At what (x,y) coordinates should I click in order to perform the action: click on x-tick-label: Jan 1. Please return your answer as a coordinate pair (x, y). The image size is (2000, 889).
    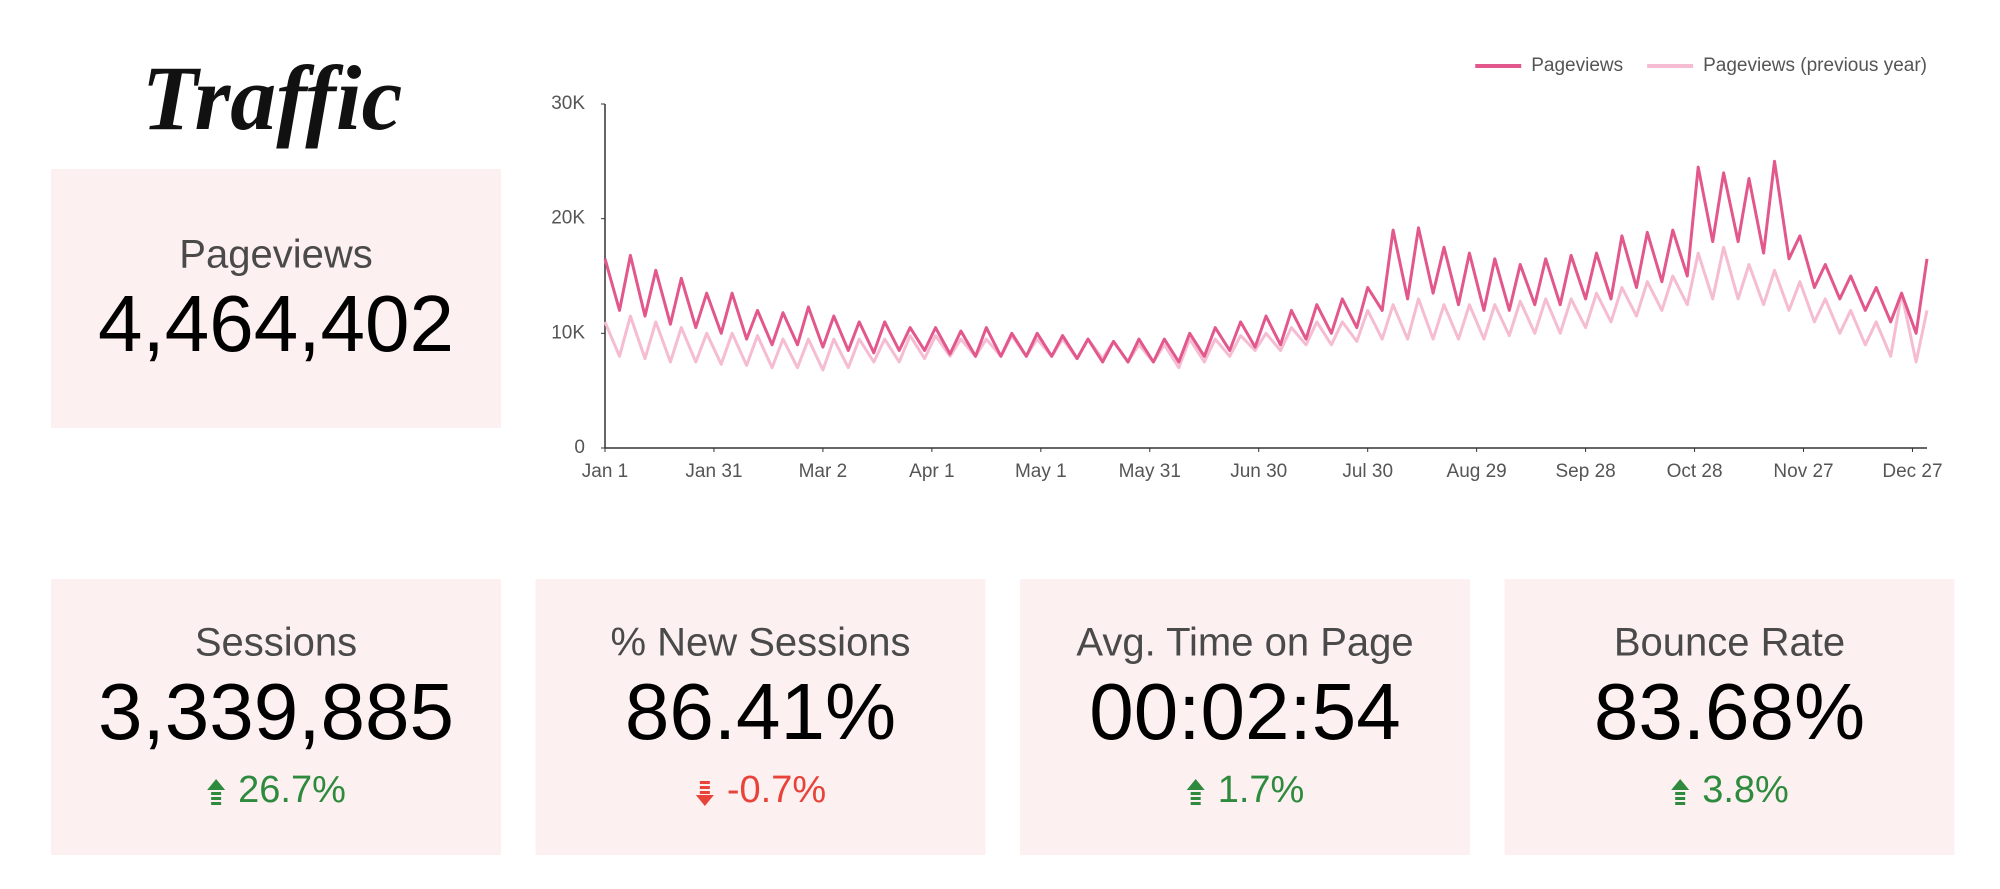
    Looking at the image, I should click on (605, 471).